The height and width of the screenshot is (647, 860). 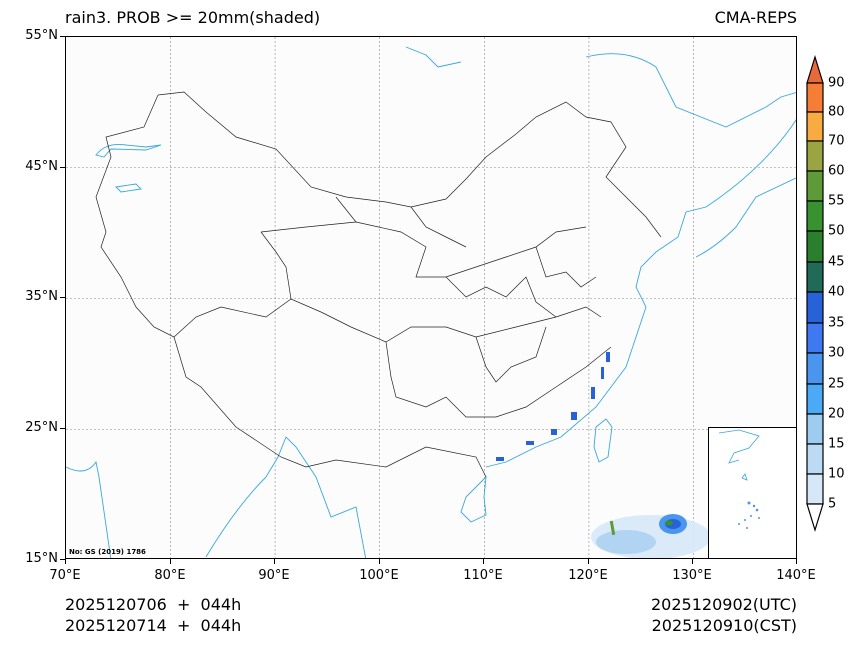 What do you see at coordinates (483, 575) in the screenshot?
I see `xtick-label: 110°E` at bounding box center [483, 575].